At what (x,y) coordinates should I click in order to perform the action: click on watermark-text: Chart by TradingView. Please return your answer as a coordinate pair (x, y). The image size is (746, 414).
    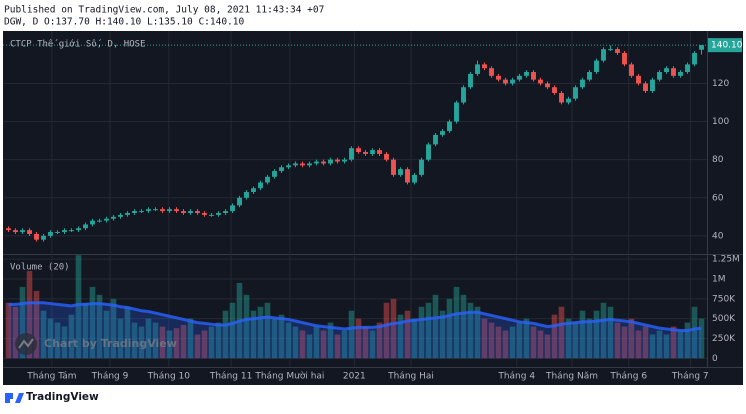
    Looking at the image, I should click on (110, 343).